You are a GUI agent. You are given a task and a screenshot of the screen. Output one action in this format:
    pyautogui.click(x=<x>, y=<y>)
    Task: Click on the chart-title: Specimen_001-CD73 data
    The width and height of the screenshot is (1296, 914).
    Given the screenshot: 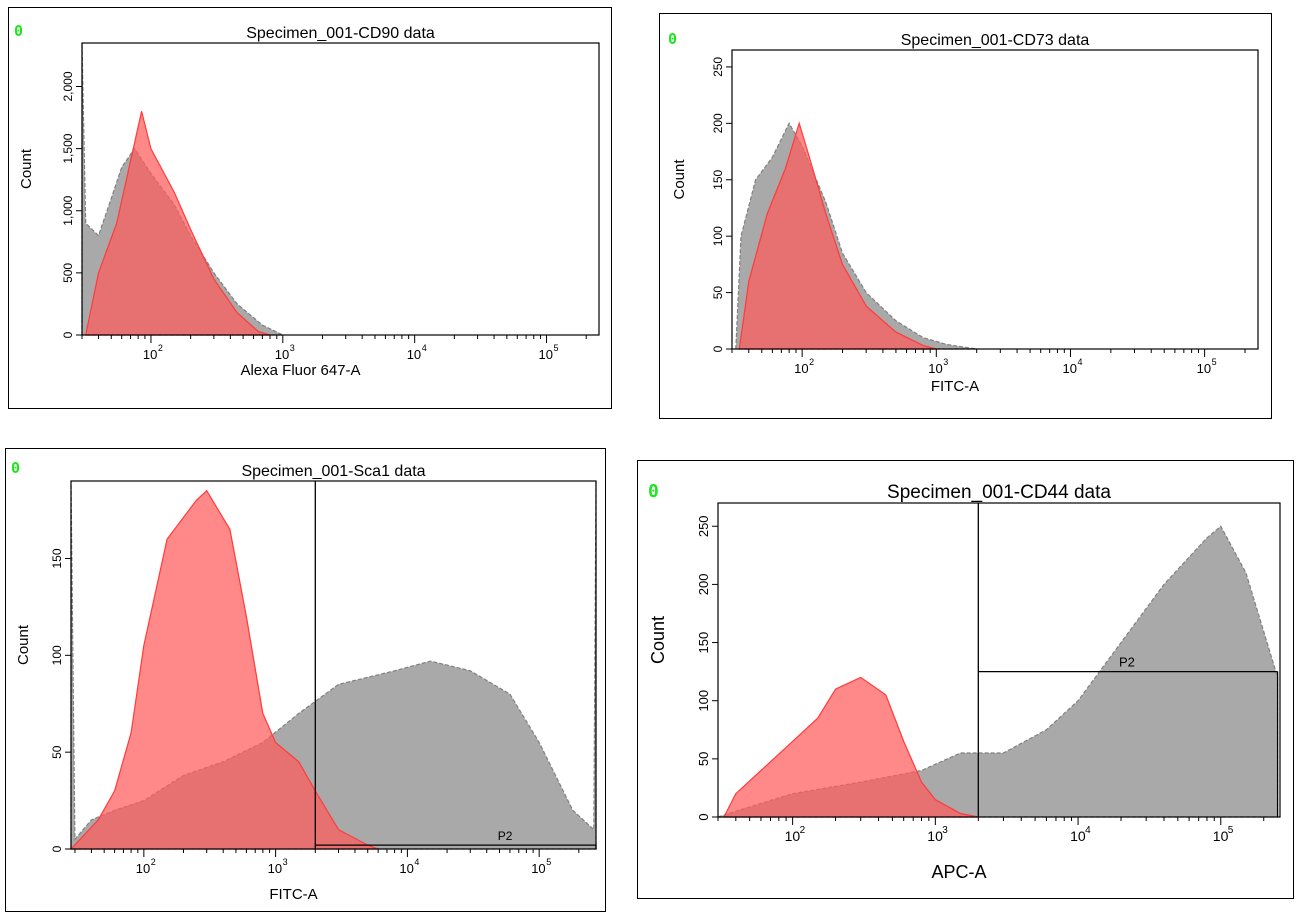 What is the action you would take?
    pyautogui.click(x=995, y=40)
    